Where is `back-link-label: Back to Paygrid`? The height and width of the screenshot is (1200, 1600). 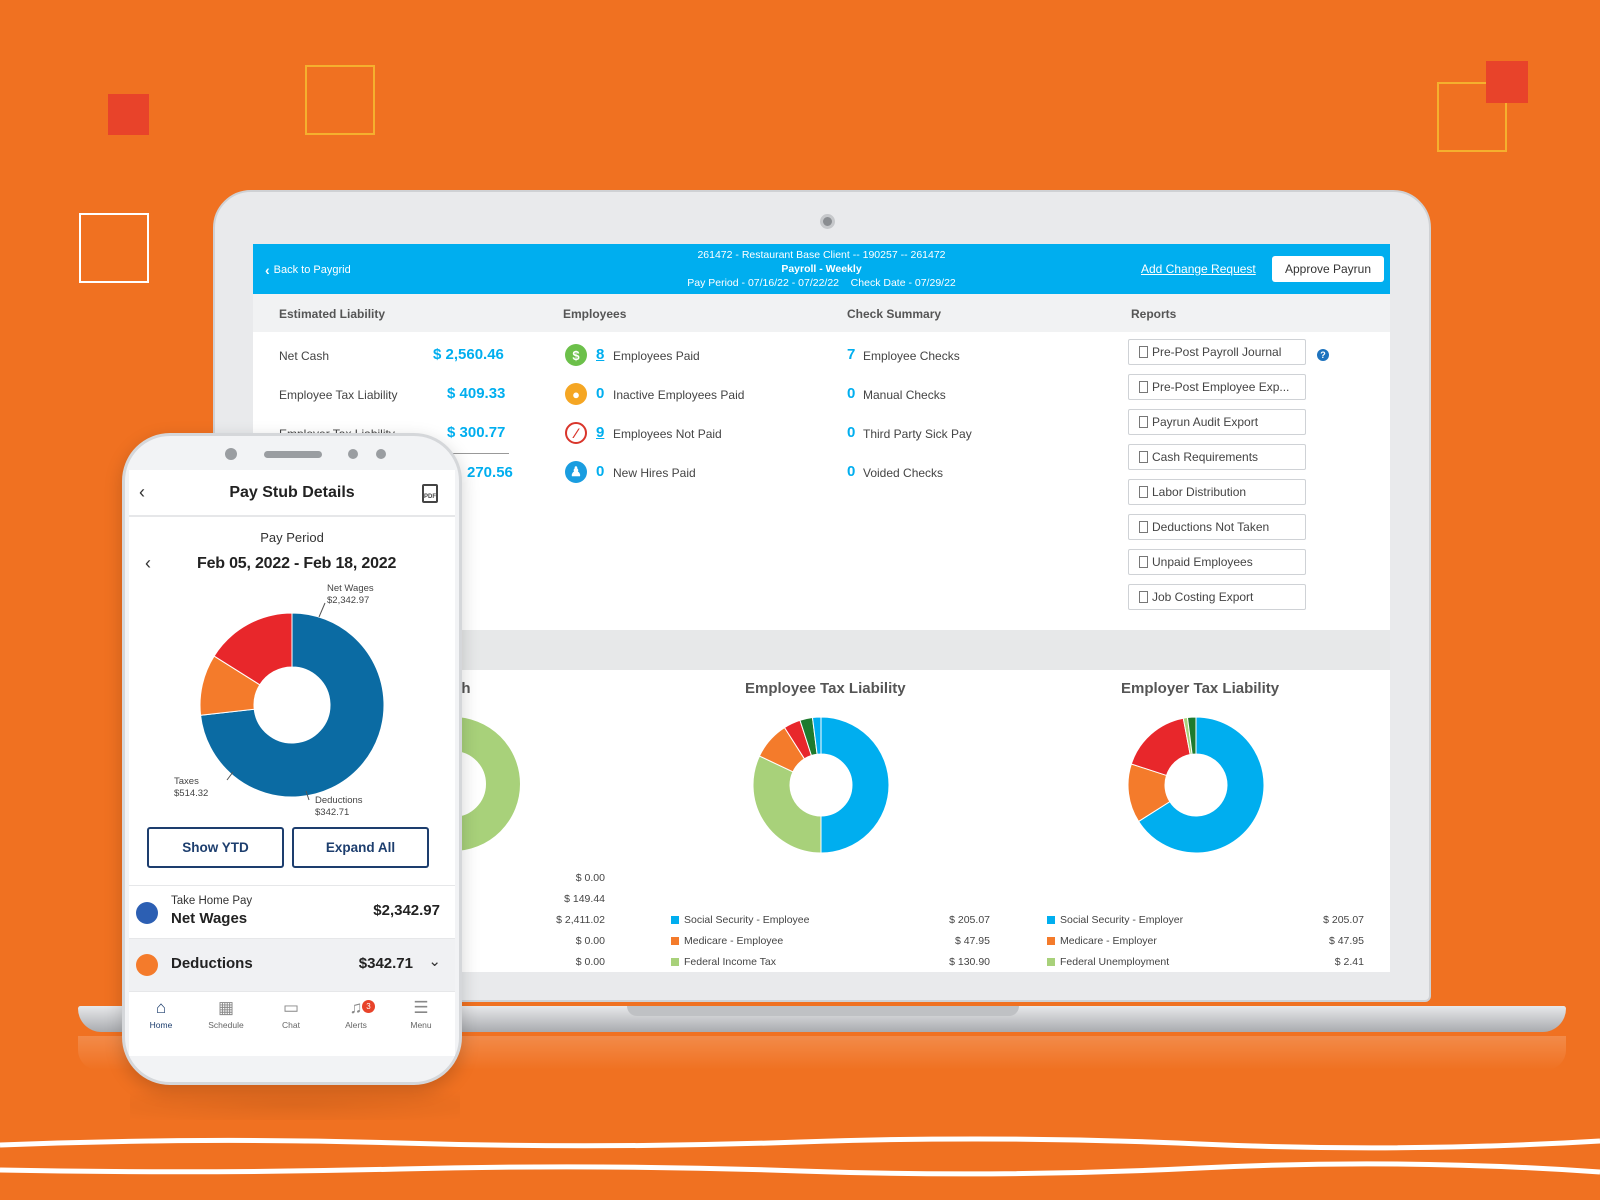
back-link-label: Back to Paygrid is located at coordinates (312, 270).